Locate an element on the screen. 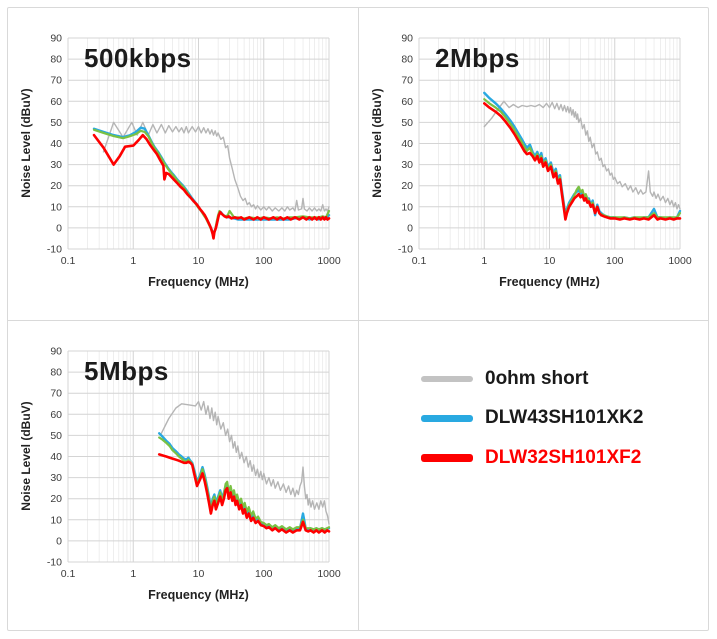 This screenshot has height=639, width=717. legend-swatch-dlw43sh101xk2 is located at coordinates (447, 418).